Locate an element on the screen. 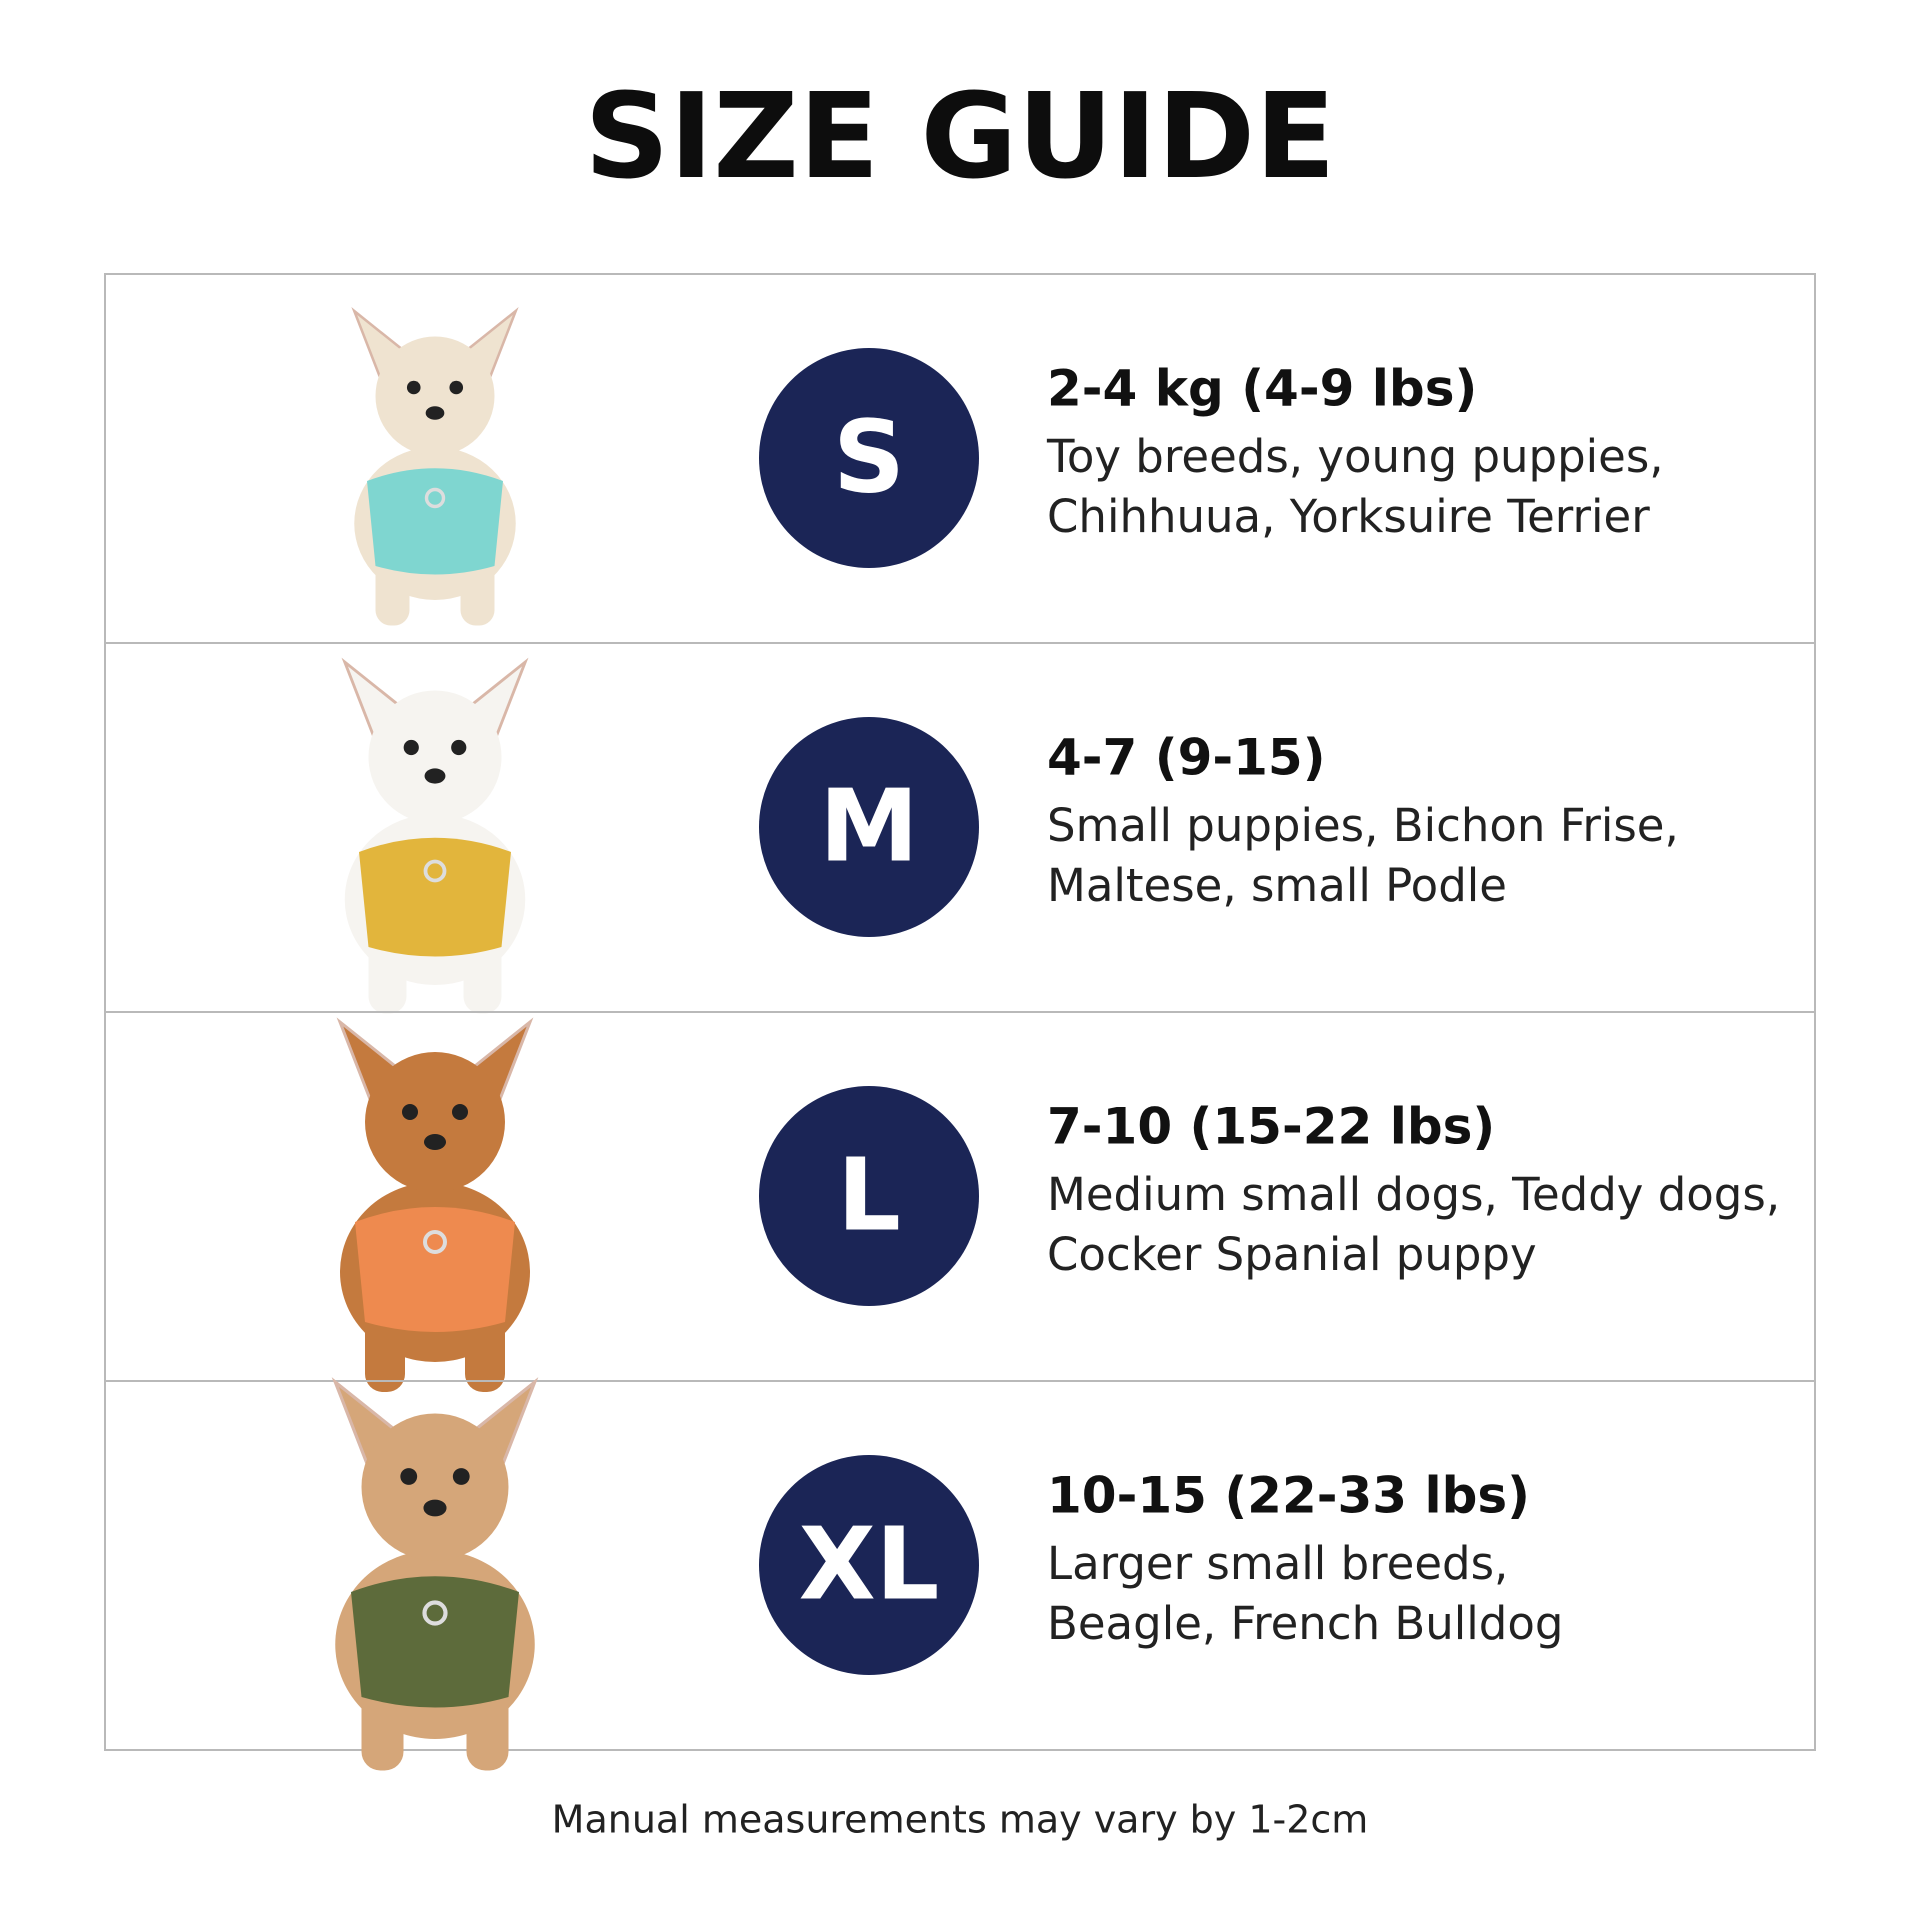 Image resolution: width=1920 pixels, height=1920 pixels. size-label: XL is located at coordinates (869, 1563).